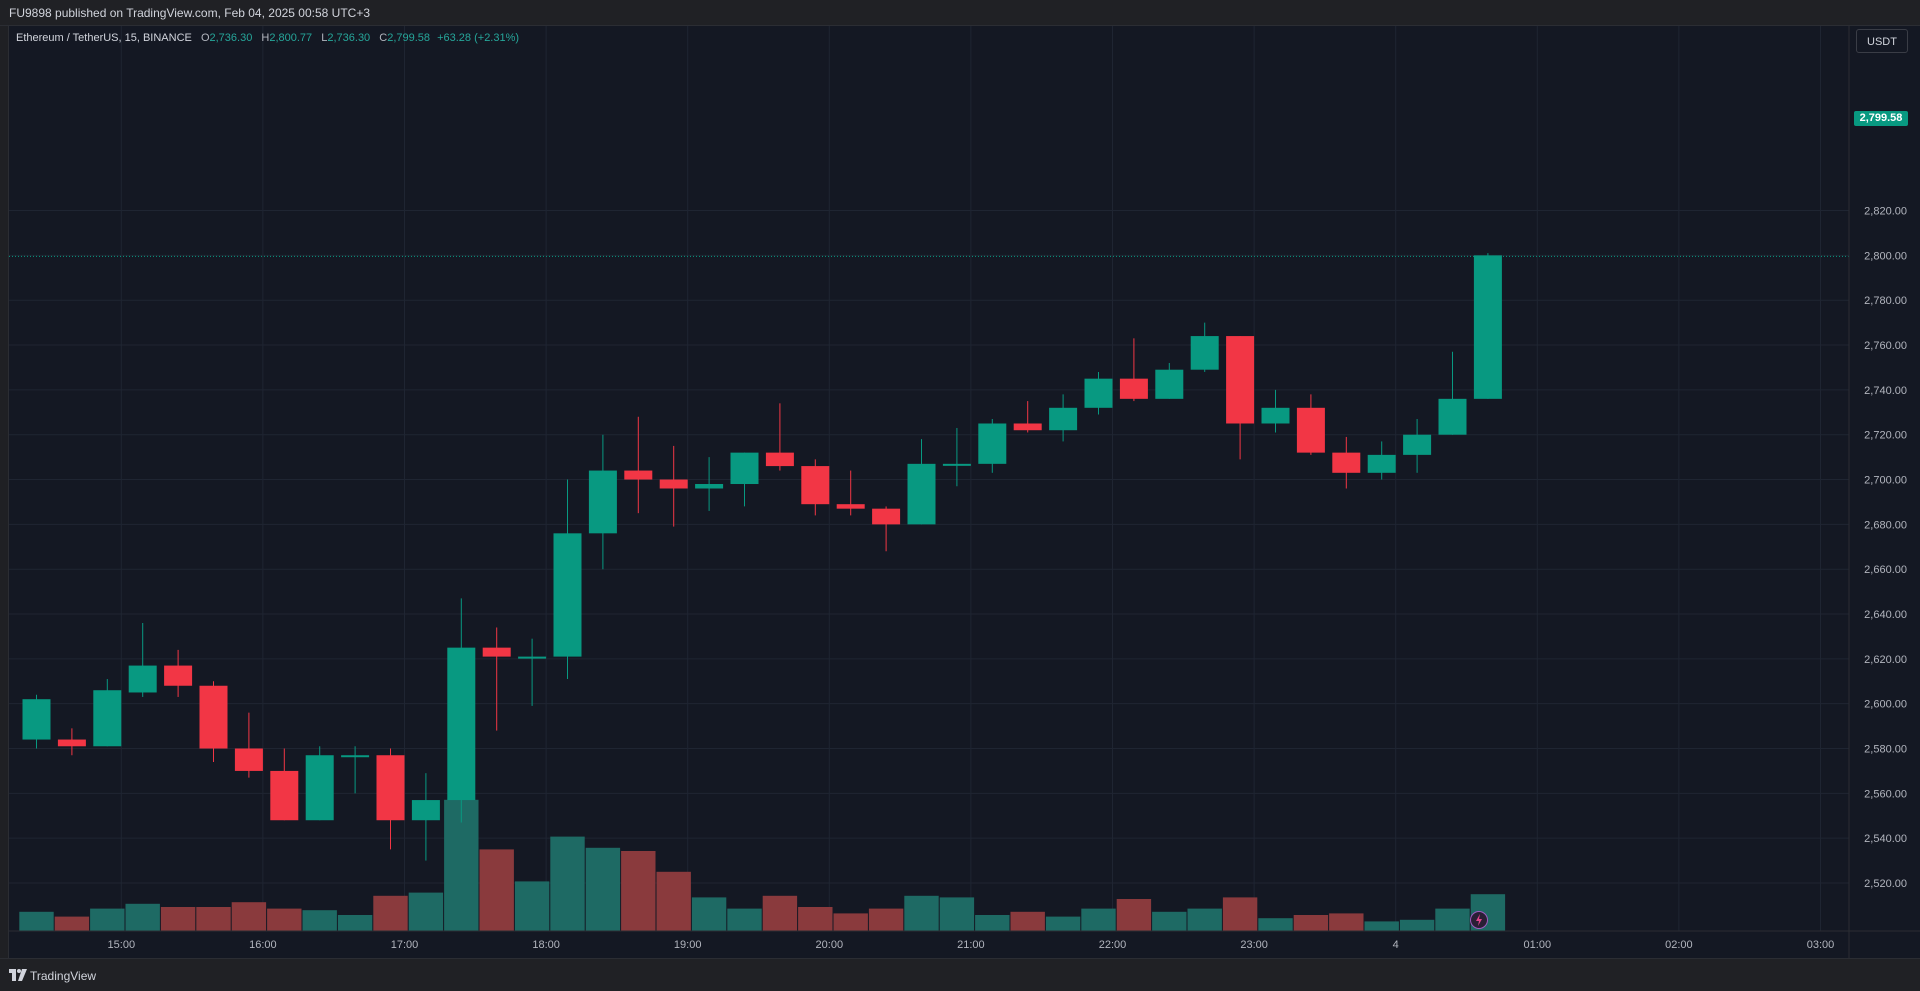  I want to click on price-tick-label: 2,740.00, so click(1885, 391).